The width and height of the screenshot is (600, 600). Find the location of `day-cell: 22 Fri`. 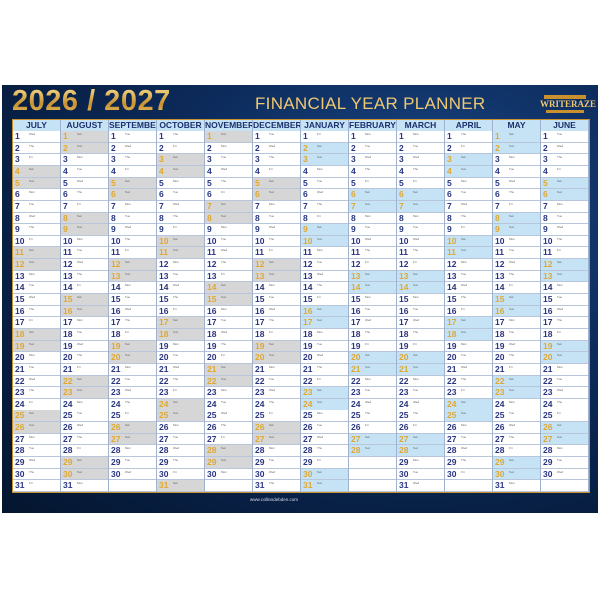

day-cell: 22 Fri is located at coordinates (324, 381).